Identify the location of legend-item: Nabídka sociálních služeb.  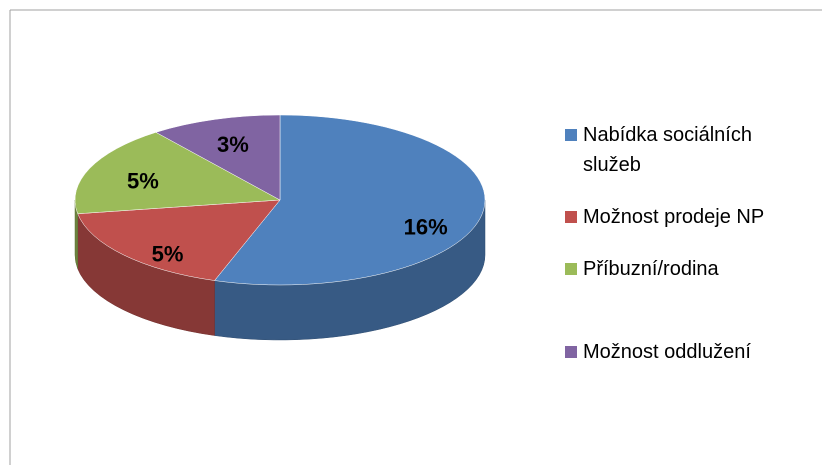
(681, 150).